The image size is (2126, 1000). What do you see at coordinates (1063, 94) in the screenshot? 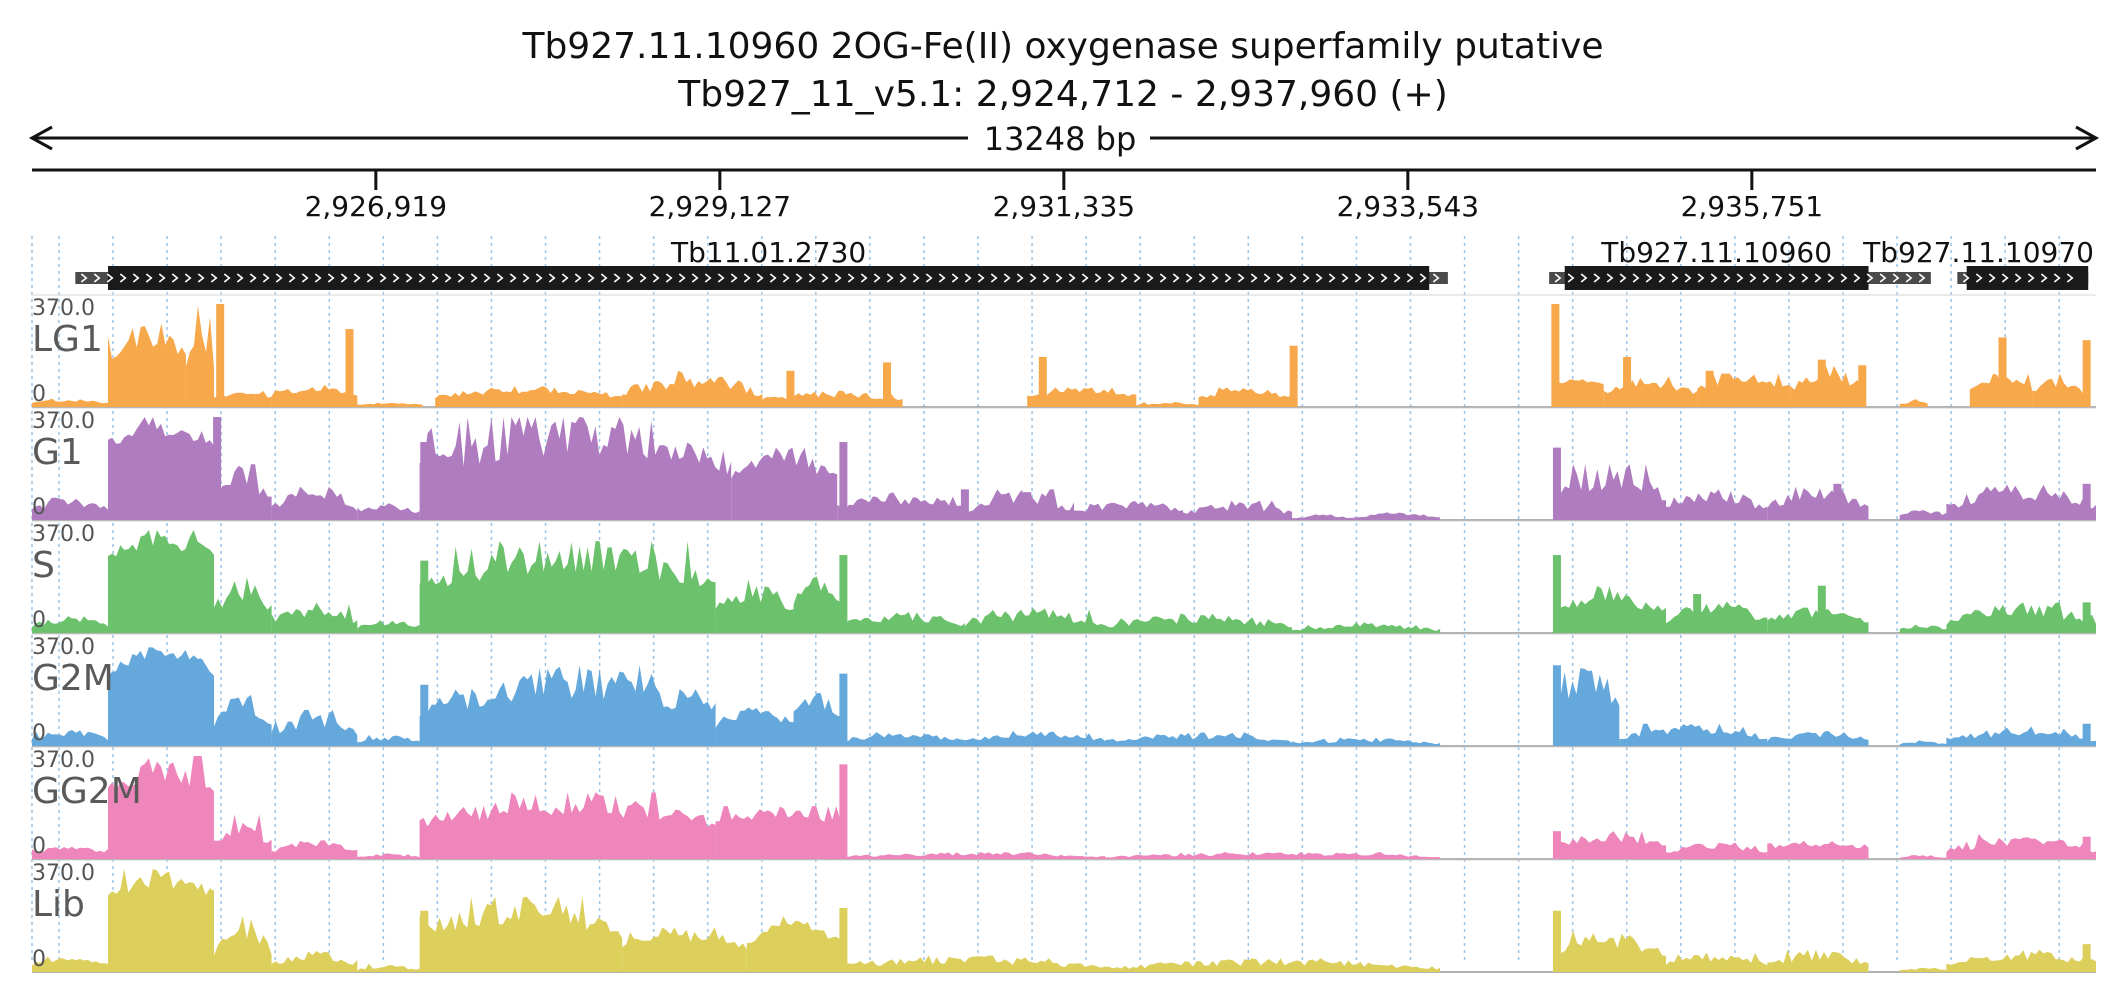
I see `locus-title: Tb927_11_v5.1: 2,924,712 - 2,937,960 (+)` at bounding box center [1063, 94].